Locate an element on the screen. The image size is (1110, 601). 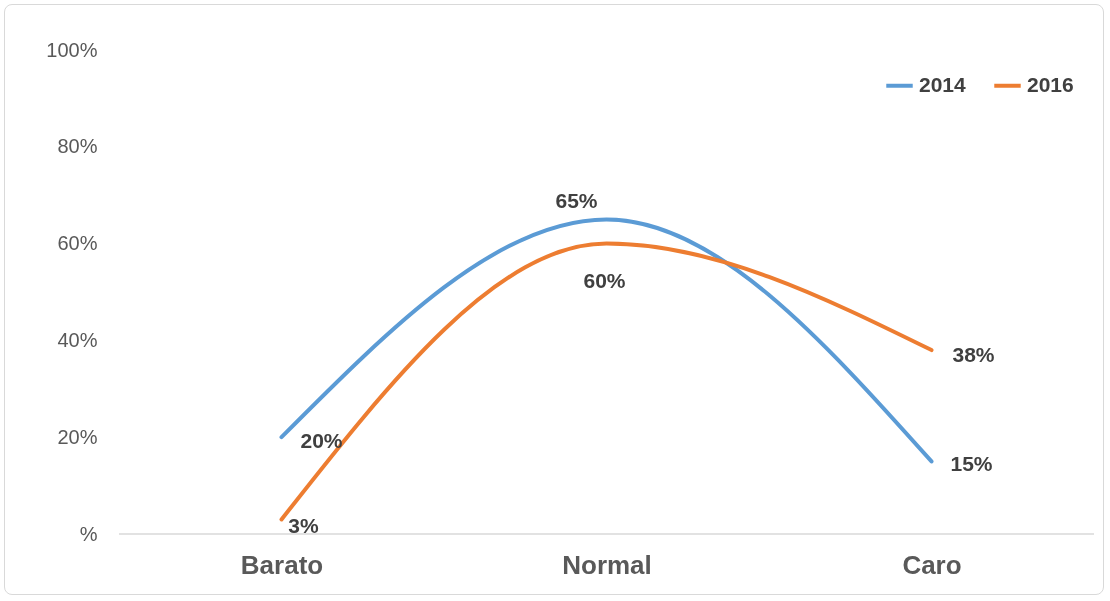
x-tick-label: Barato is located at coordinates (282, 564).